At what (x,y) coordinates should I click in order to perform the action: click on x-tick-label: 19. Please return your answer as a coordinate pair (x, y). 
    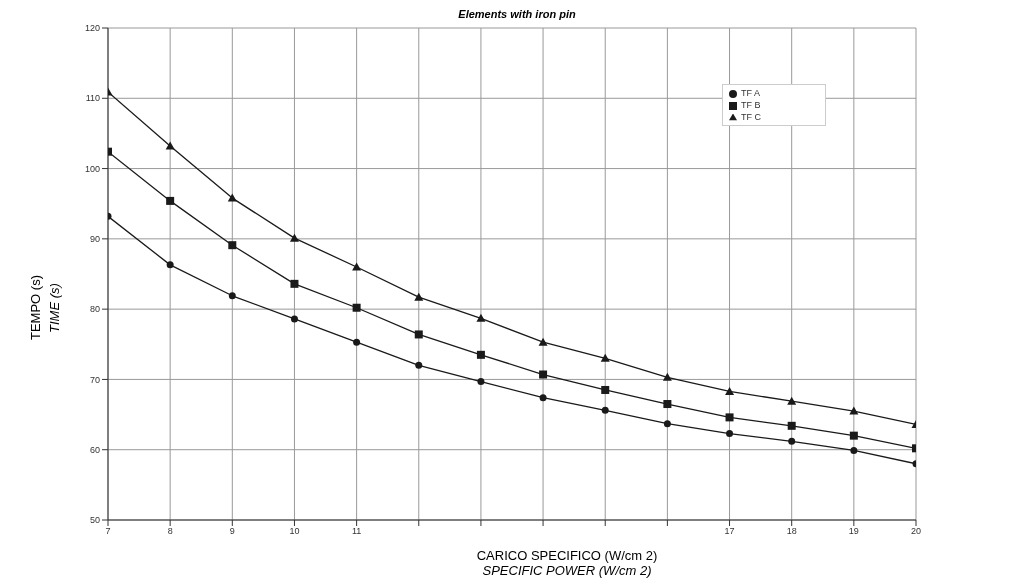
    Looking at the image, I should click on (853, 531).